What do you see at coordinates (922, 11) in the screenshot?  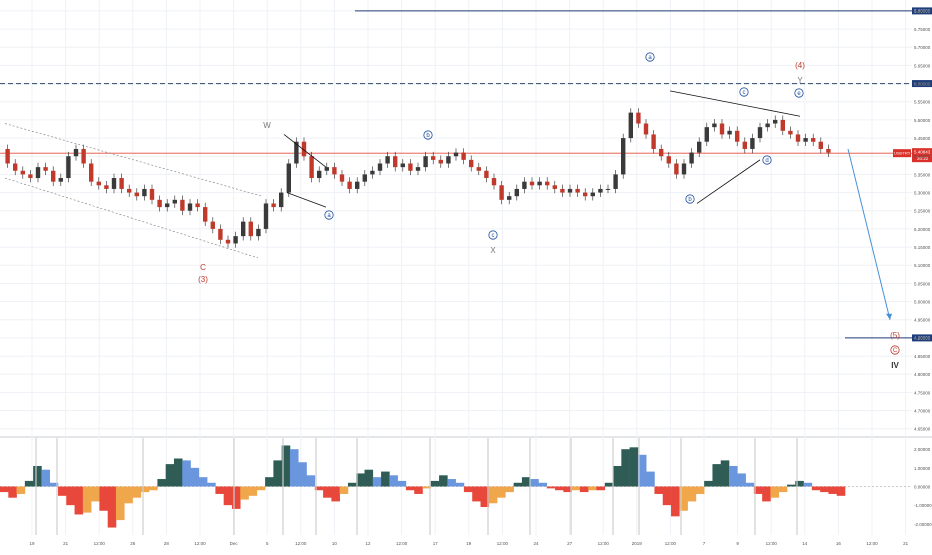 I see `upper-target-label: 5.80000` at bounding box center [922, 11].